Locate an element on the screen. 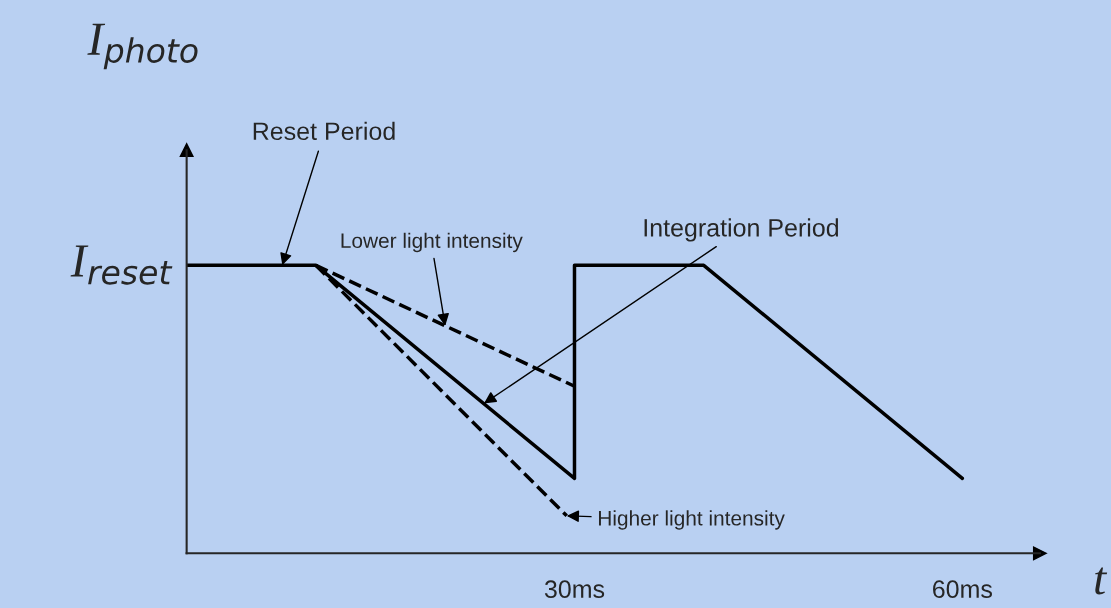 The image size is (1111, 608). y-axis-title: I$_{photo}$ is located at coordinates (142, 46).